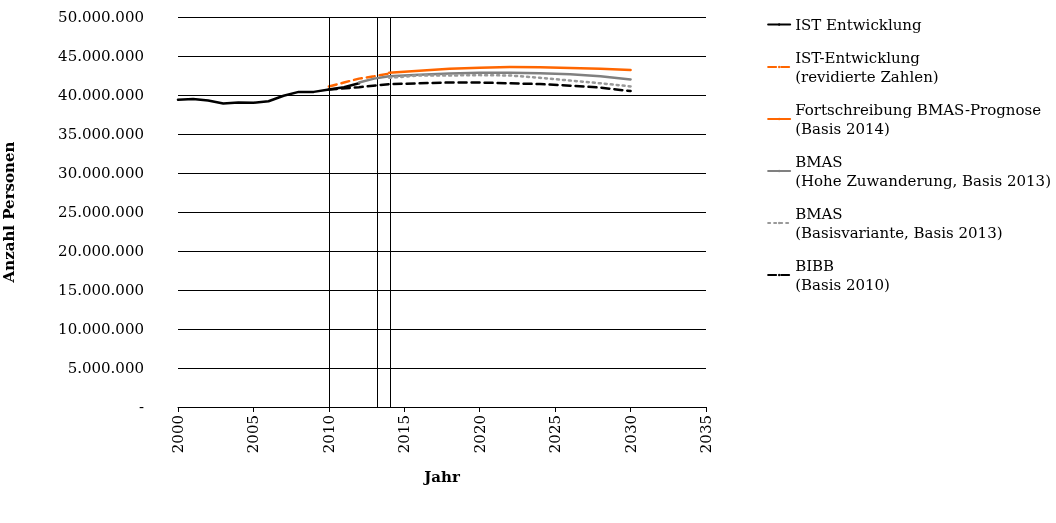  What do you see at coordinates (253, 434) in the screenshot?
I see `x-tick-label: 2005` at bounding box center [253, 434].